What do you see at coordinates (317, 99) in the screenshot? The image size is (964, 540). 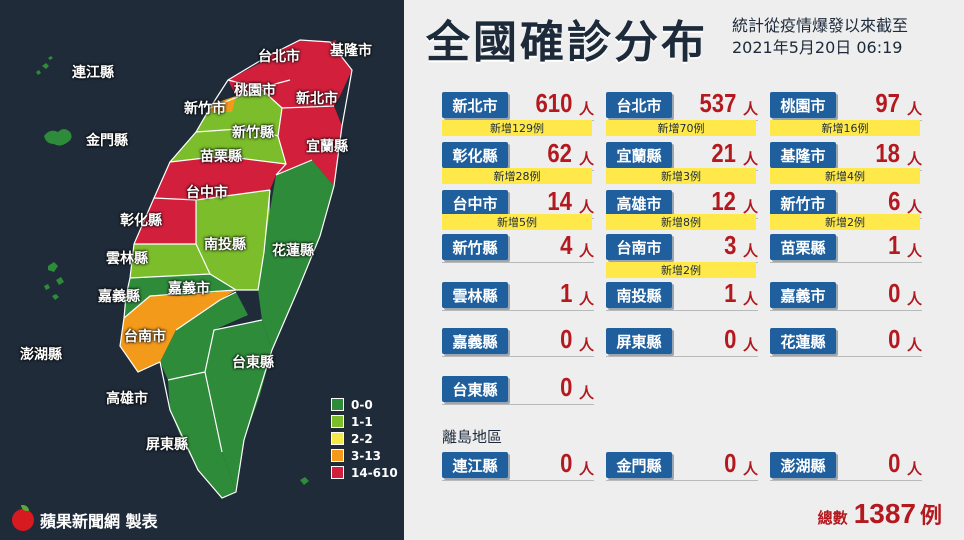 I see `map-label-new-taipei: 新北市` at bounding box center [317, 99].